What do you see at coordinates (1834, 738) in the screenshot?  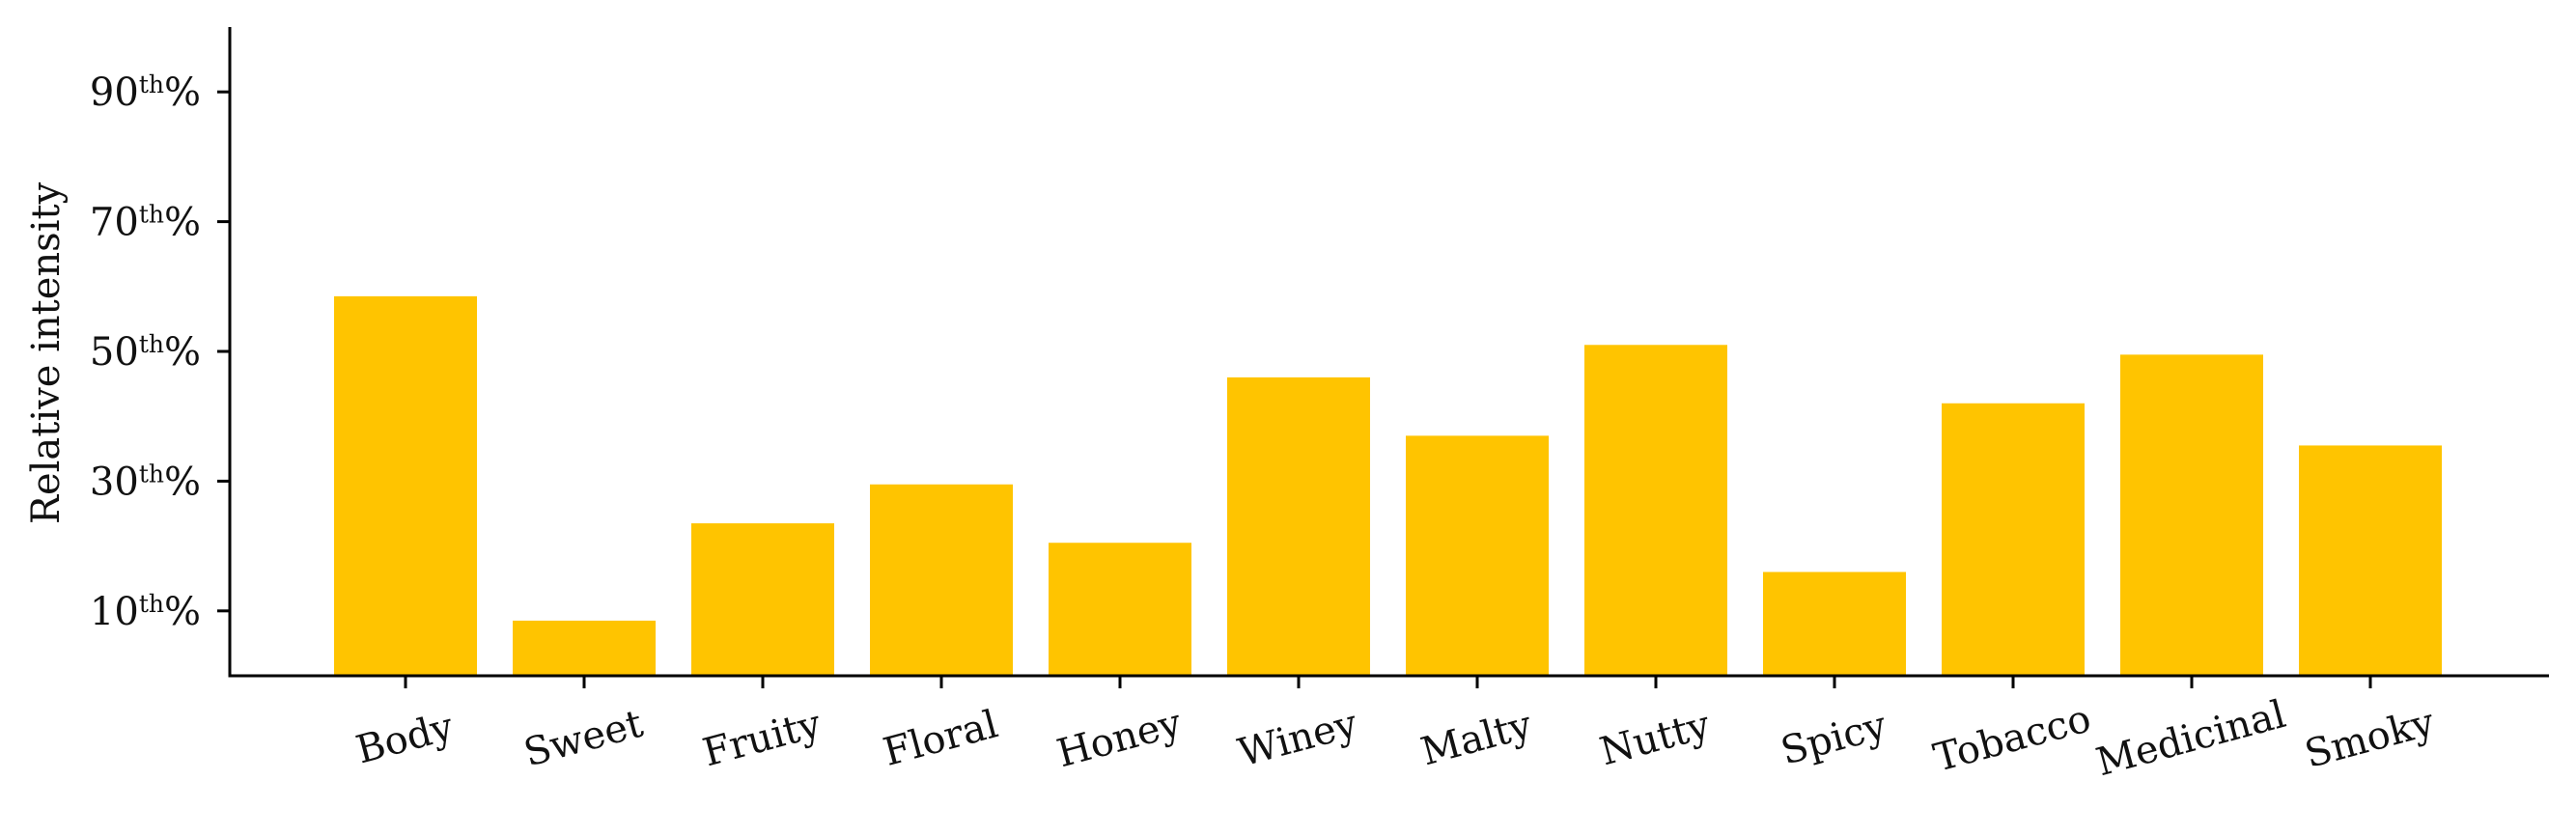 I see `x-tick-label-spicy: Spicy` at bounding box center [1834, 738].